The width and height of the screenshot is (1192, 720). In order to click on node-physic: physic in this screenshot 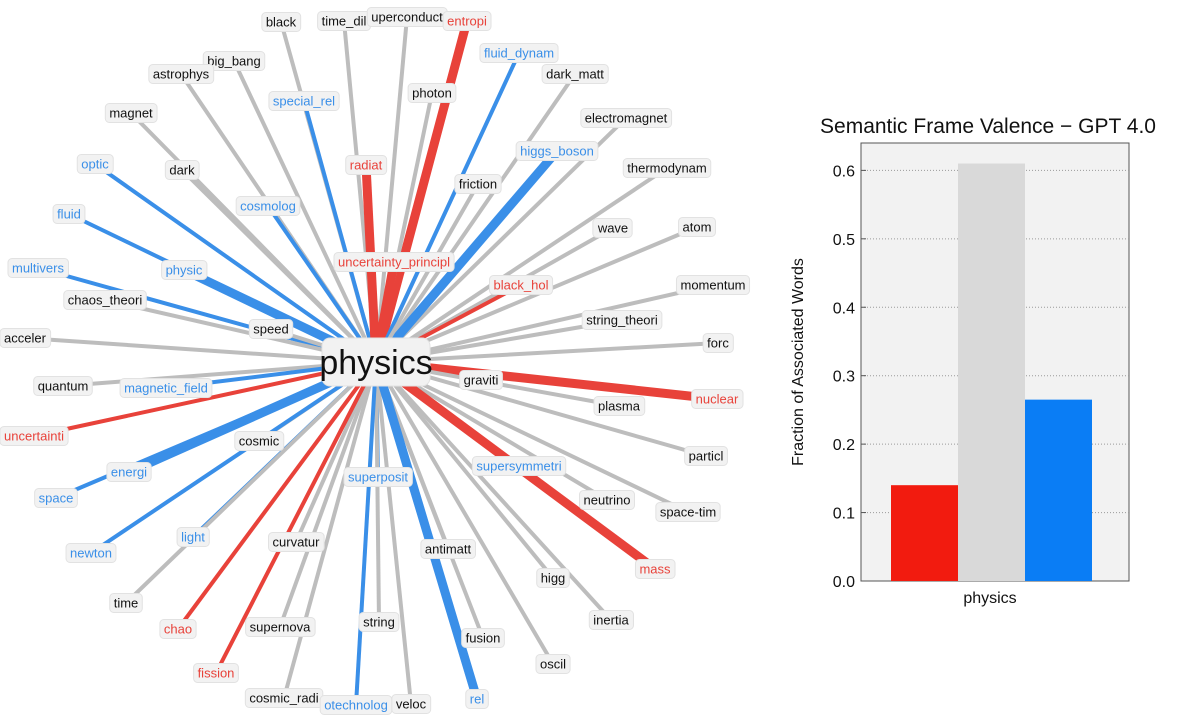, I will do `click(184, 270)`.